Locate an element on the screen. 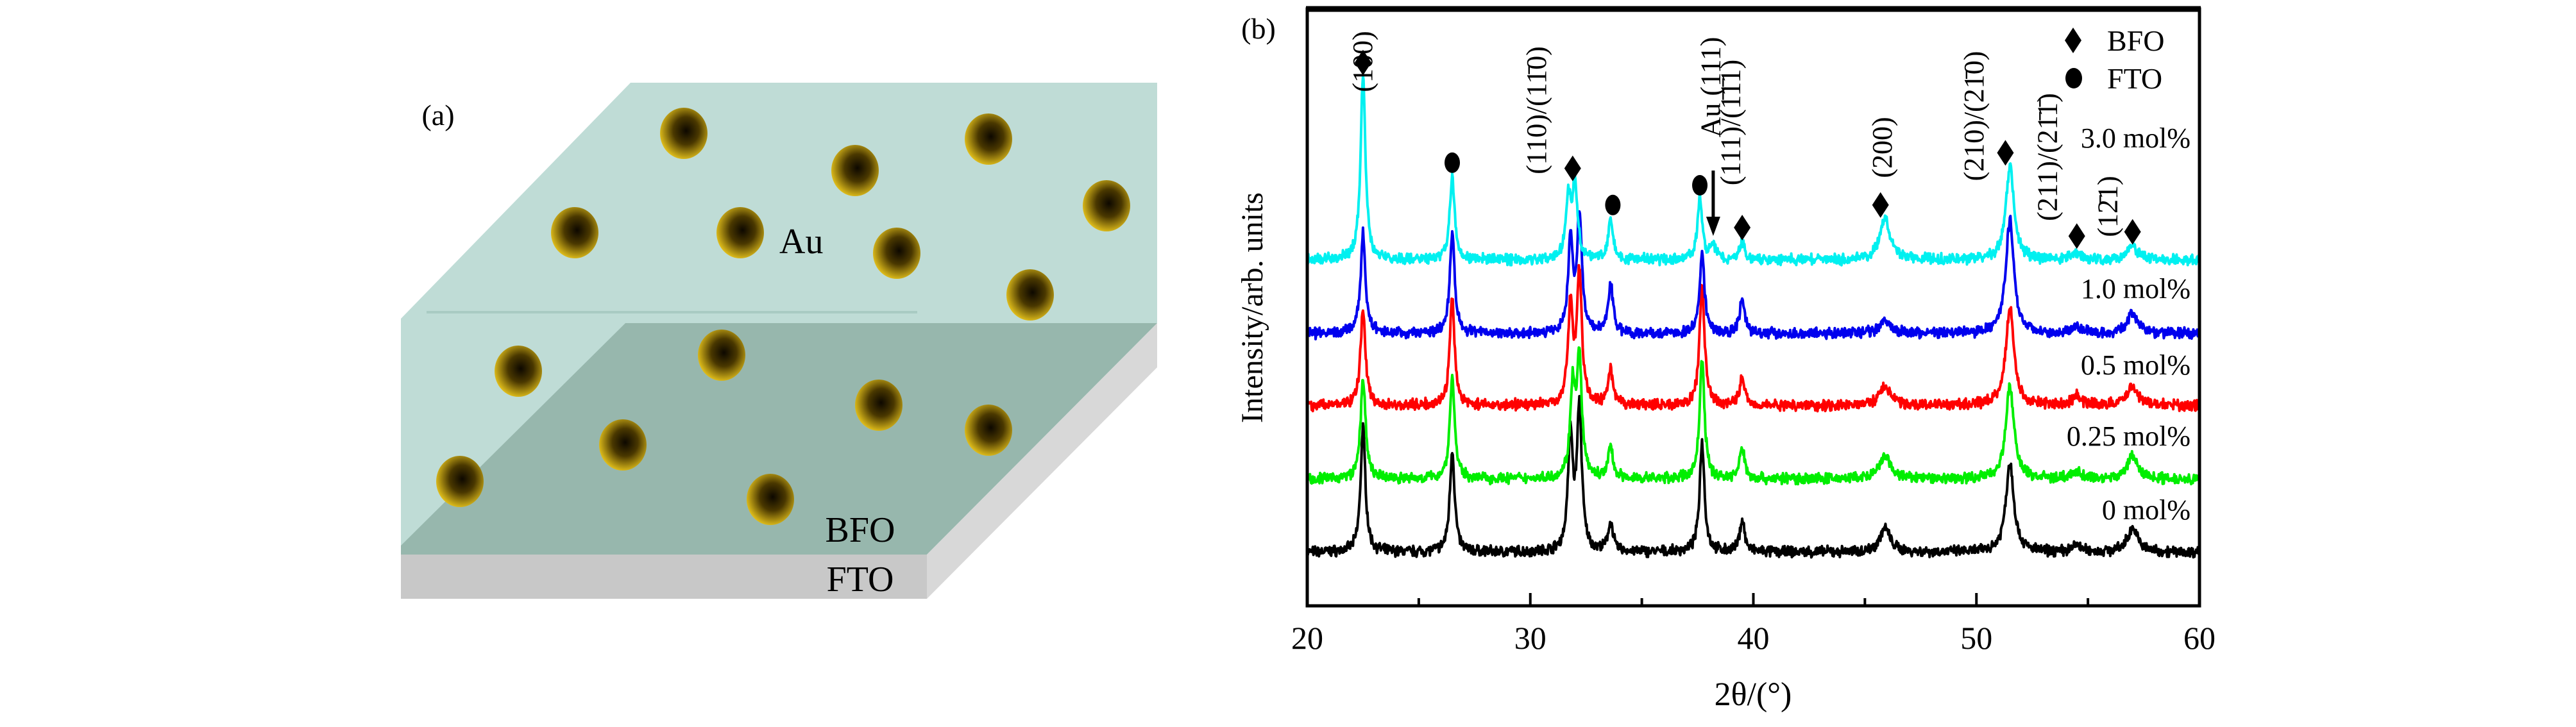  panel-b-label: (b) is located at coordinates (1258, 28).